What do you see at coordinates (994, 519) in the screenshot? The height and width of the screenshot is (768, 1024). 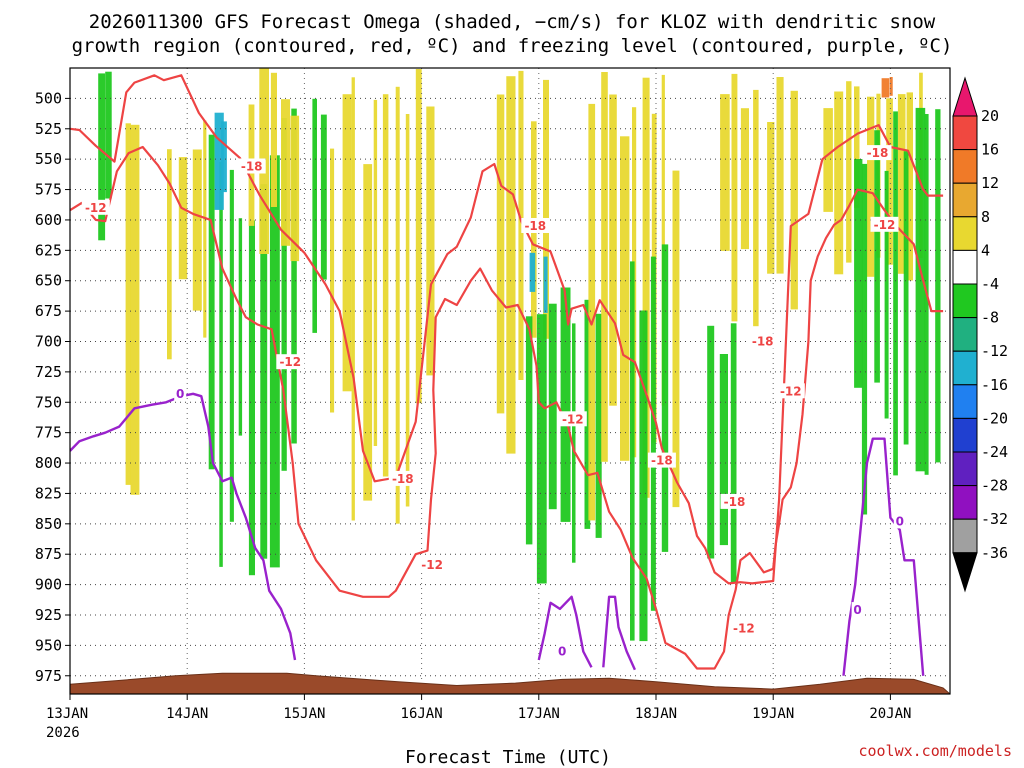 I see `colorbar-tick-label: -32` at bounding box center [994, 519].